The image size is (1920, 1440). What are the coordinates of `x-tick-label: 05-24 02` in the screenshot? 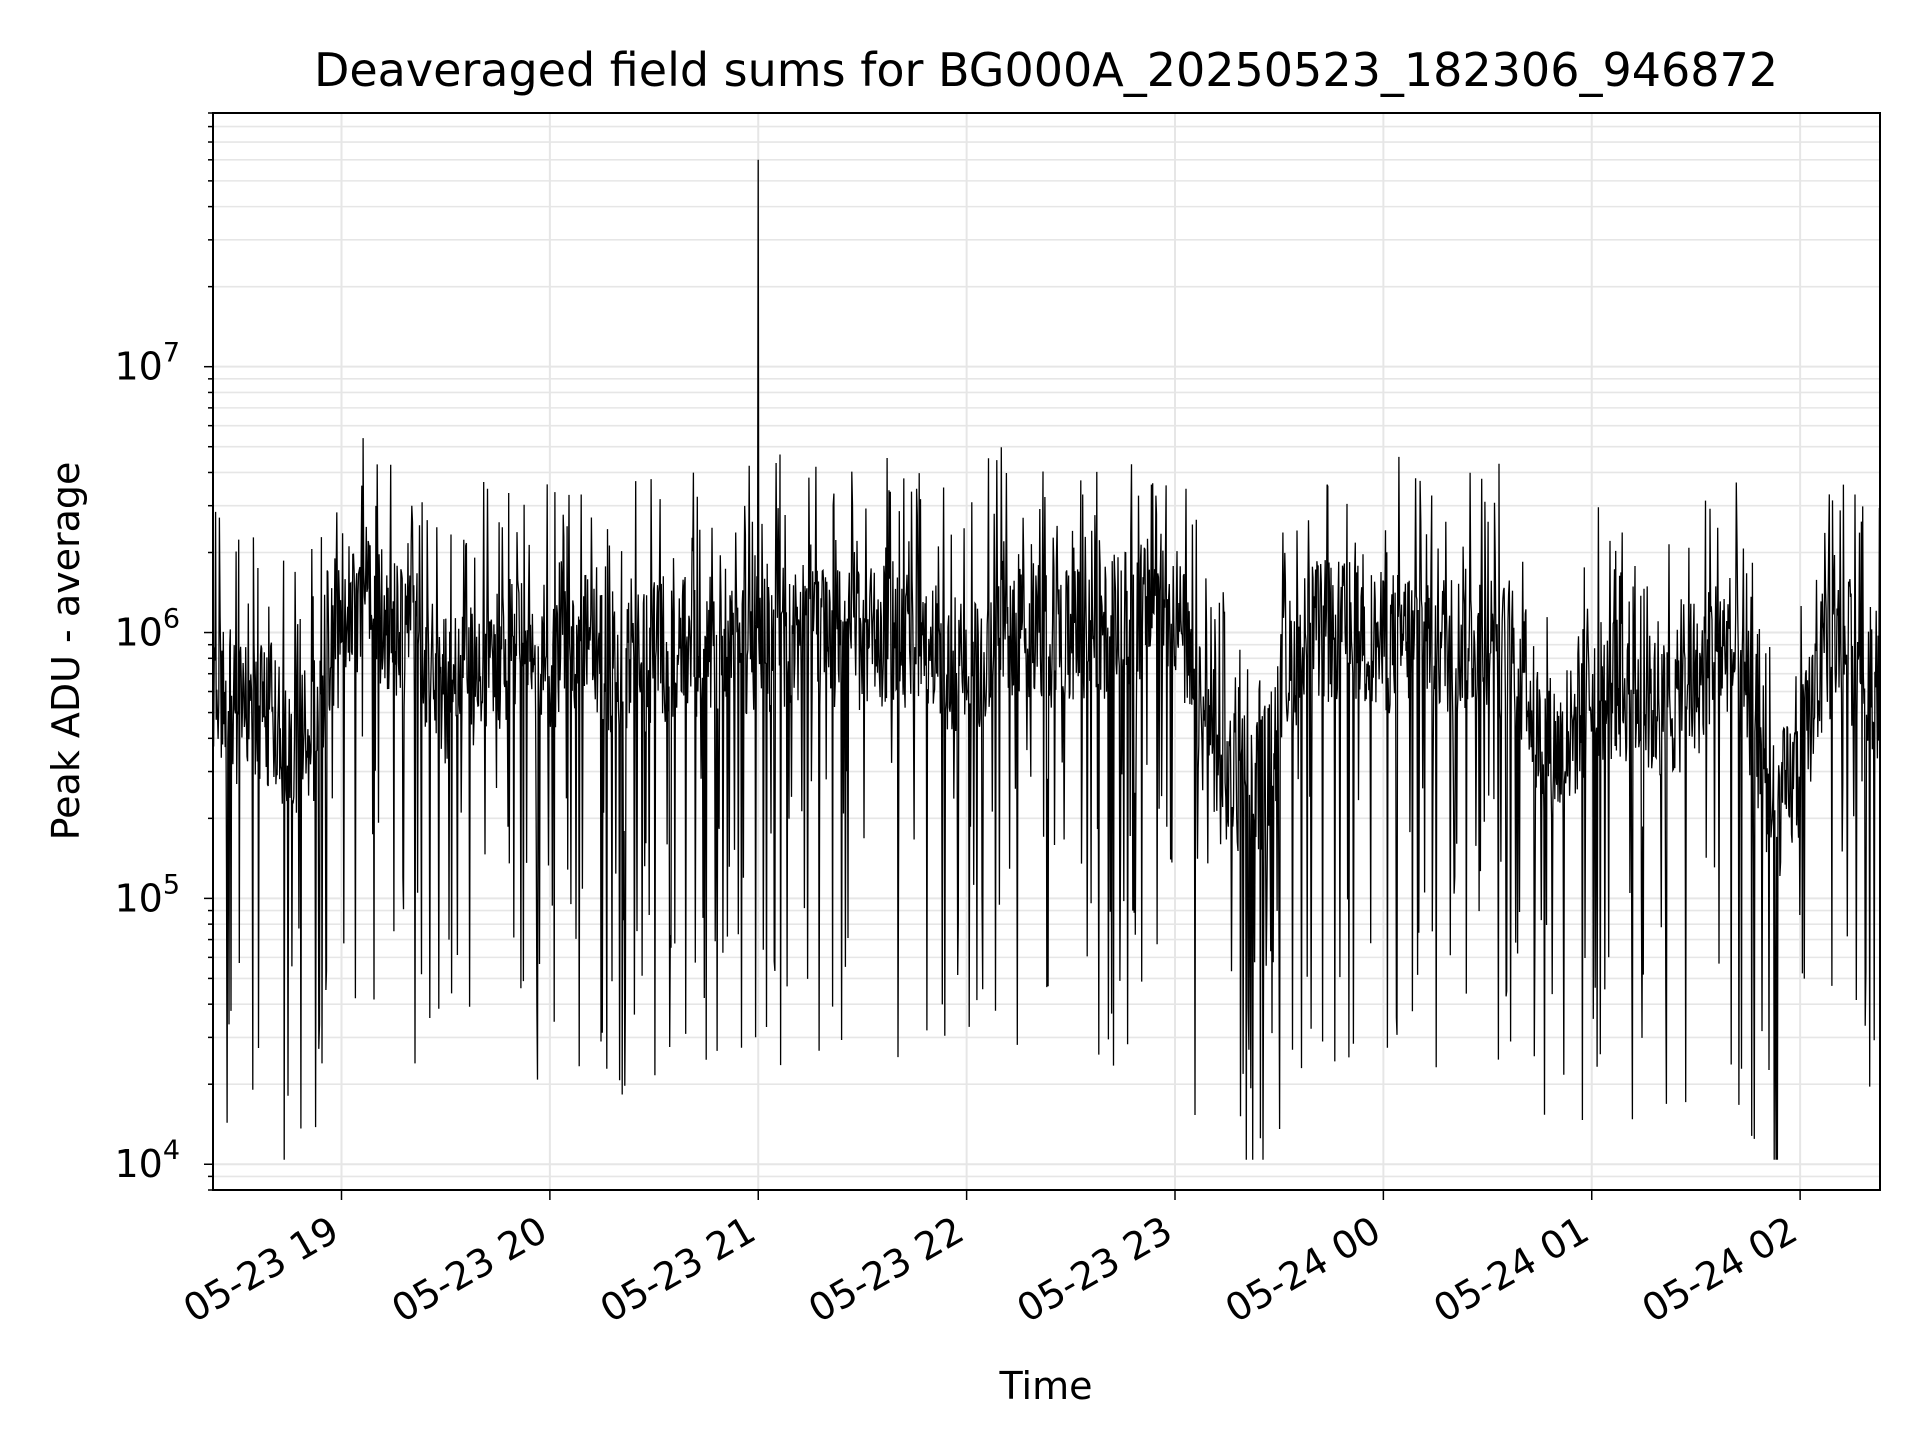 It's located at (1720, 1270).